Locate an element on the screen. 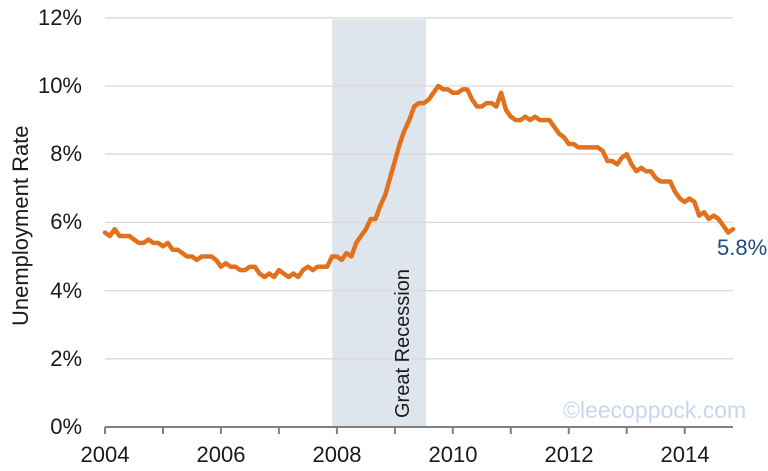 This screenshot has height=471, width=768. x-tick-label: 2004 is located at coordinates (105, 454).